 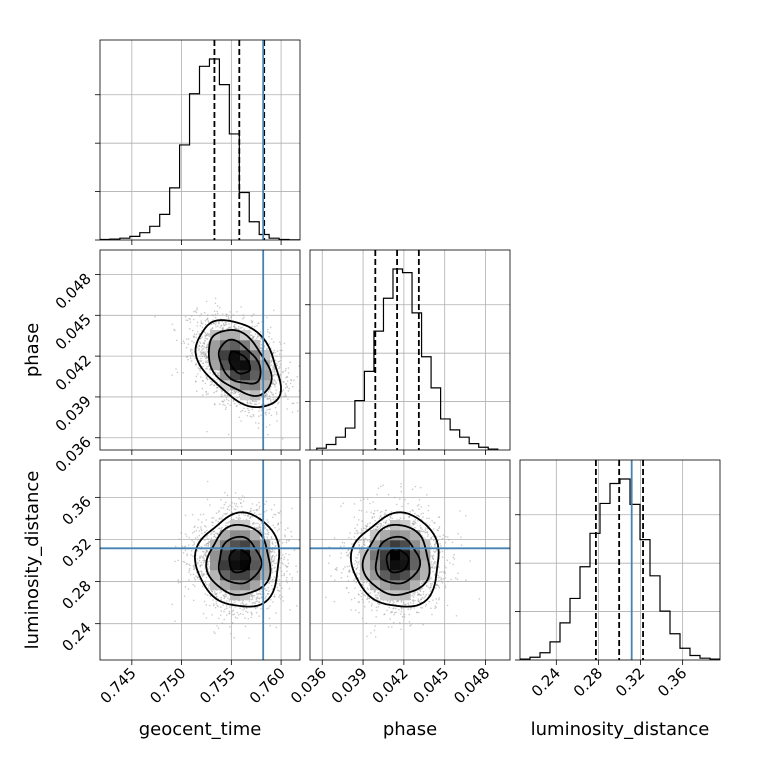 I want to click on histogram-step-phase, so click(x=407, y=359).